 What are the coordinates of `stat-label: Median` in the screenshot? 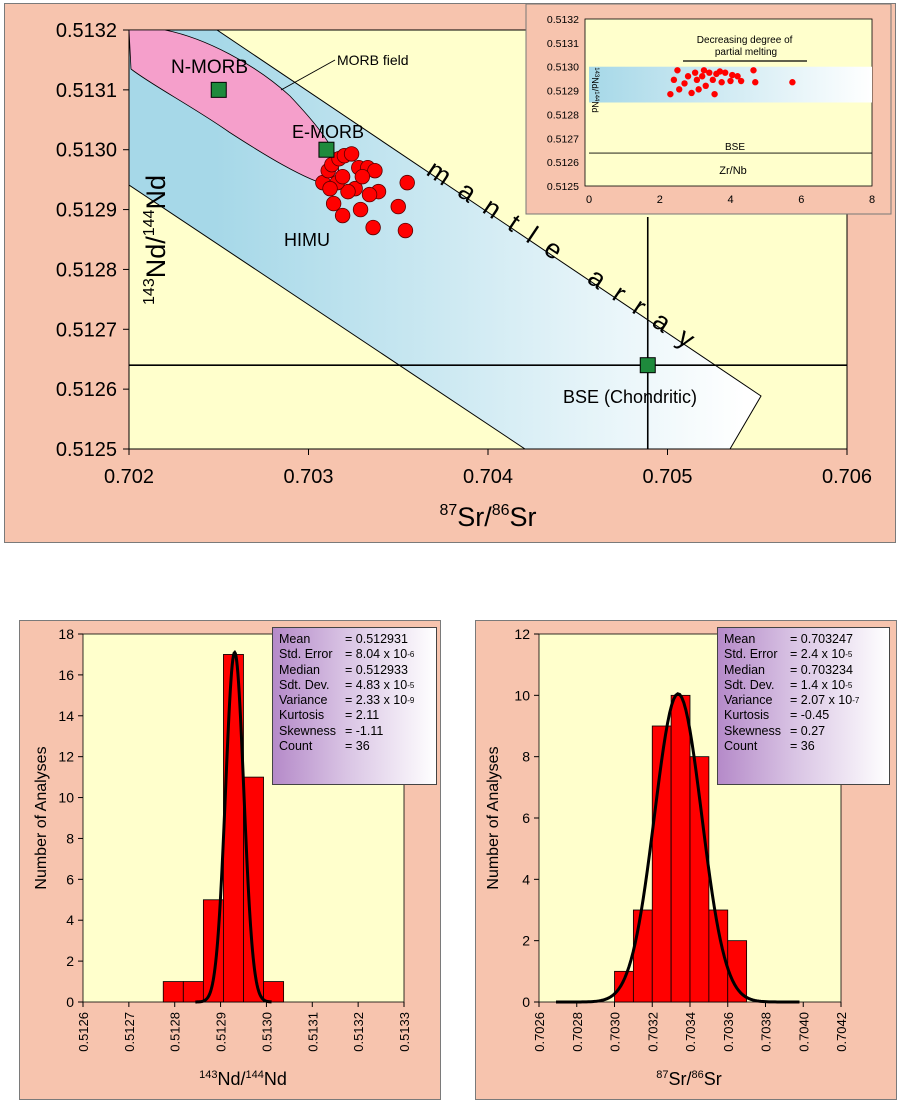 It's located at (744, 669).